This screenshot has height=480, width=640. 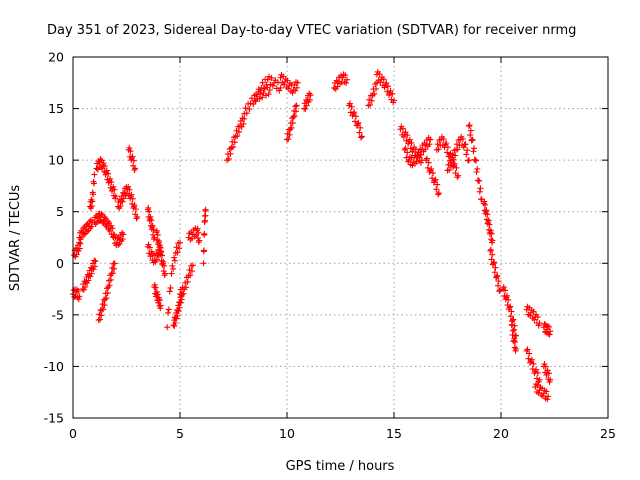 I want to click on x-tick-label: 20, so click(x=501, y=433).